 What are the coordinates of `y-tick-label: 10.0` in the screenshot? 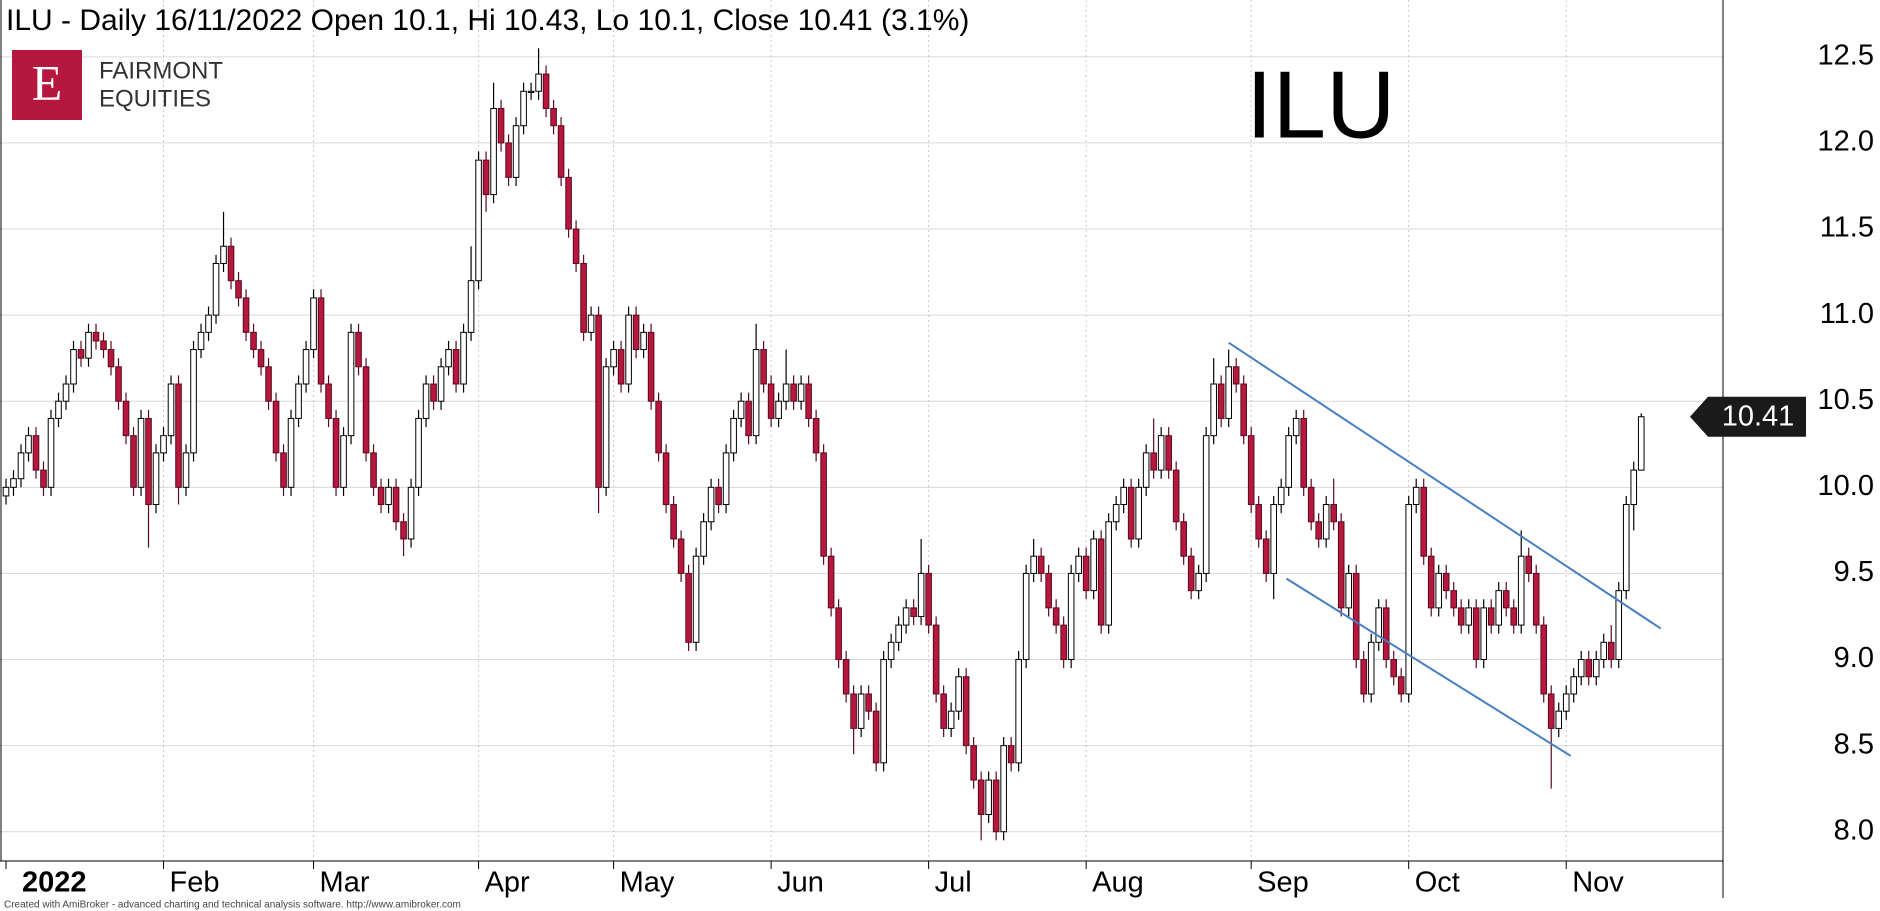 It's located at (1846, 486).